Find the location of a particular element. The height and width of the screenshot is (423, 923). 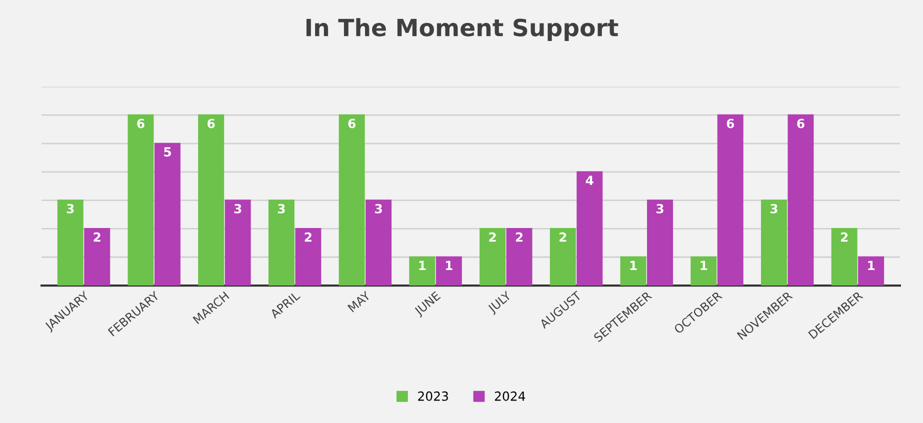

data-label: 4 is located at coordinates (590, 180).